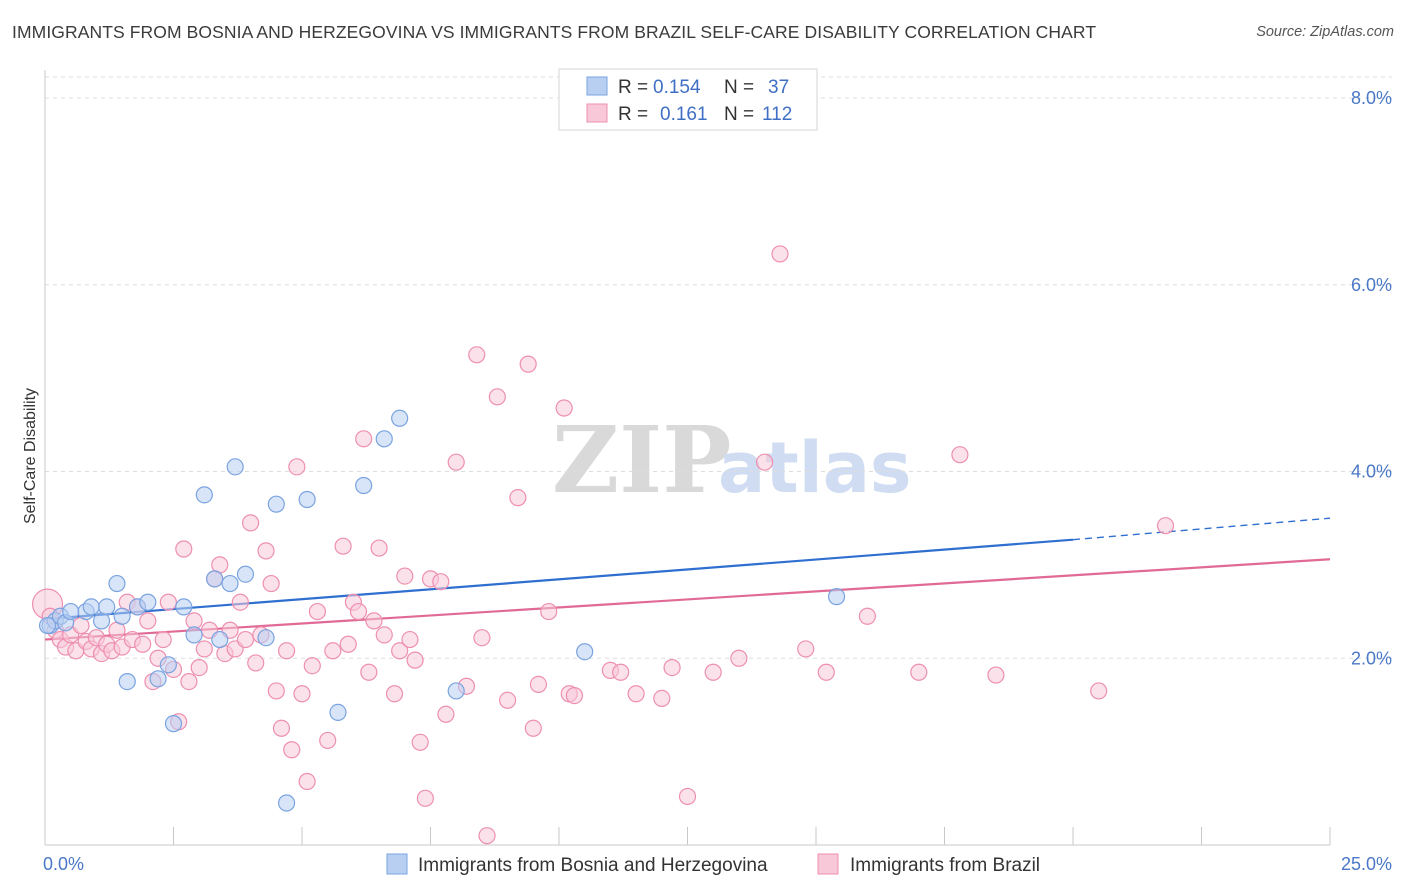 Image resolution: width=1406 pixels, height=892 pixels. I want to click on legend-n-value-2: 112, so click(777, 114).